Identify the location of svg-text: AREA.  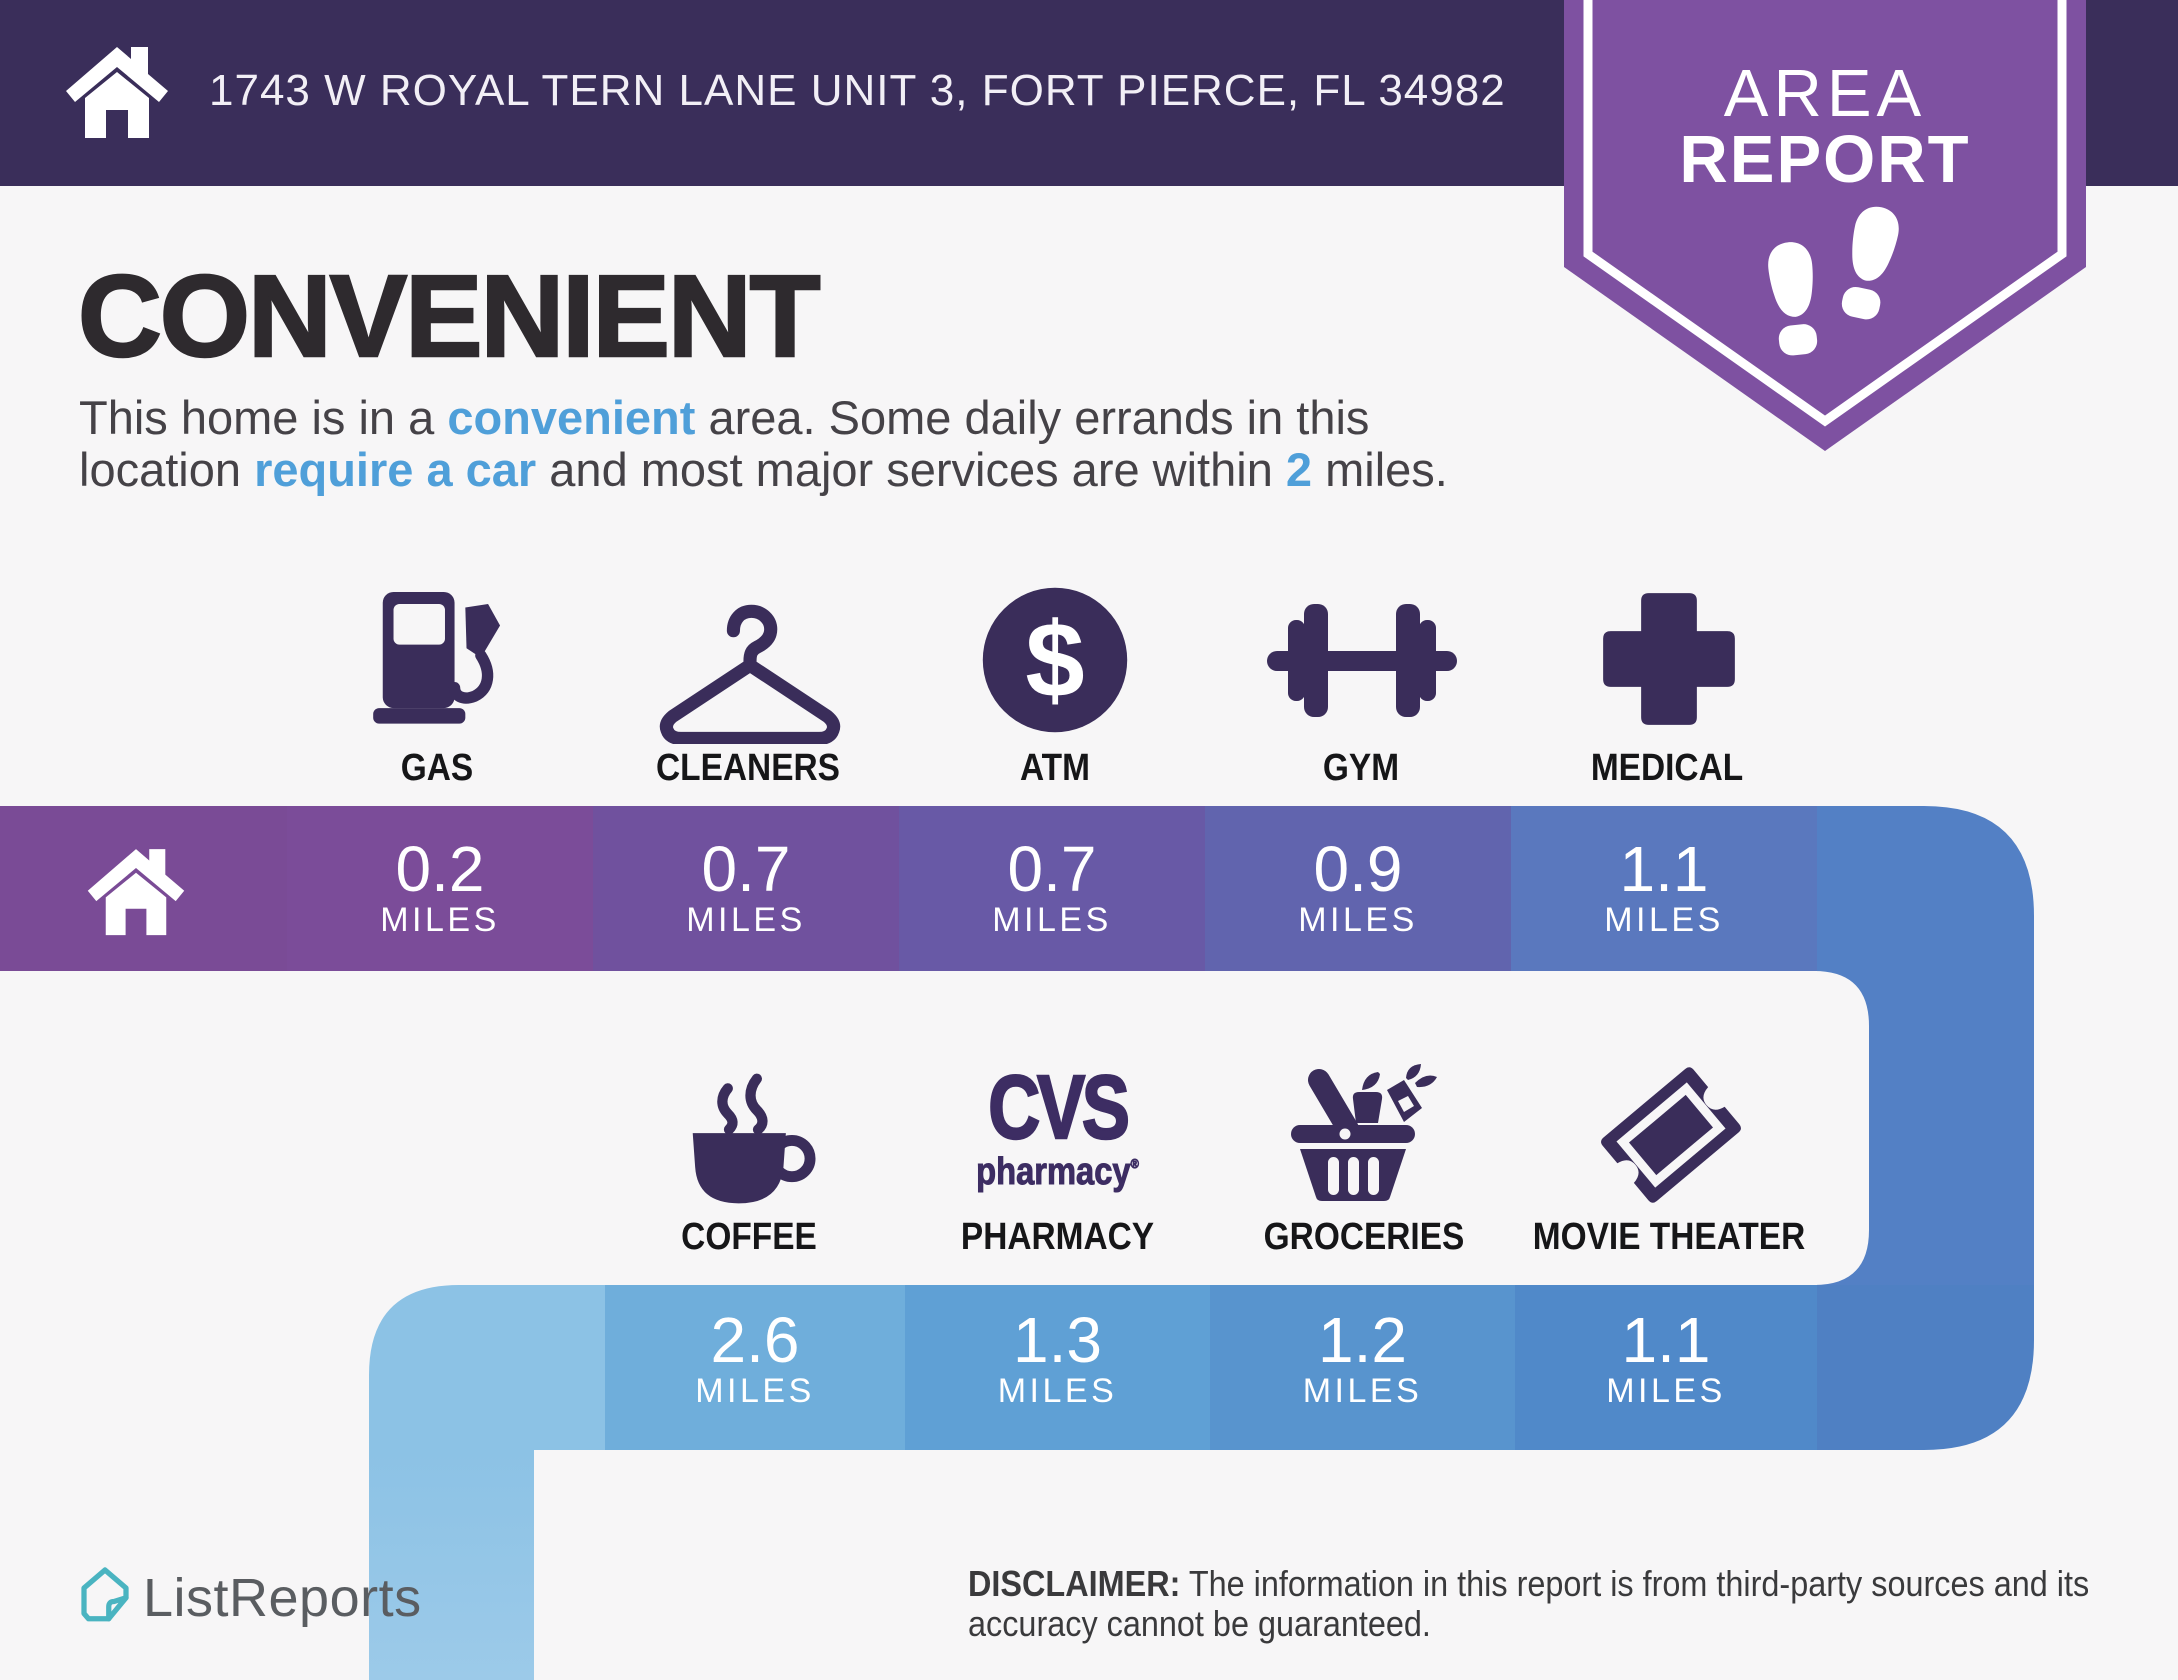
(1825, 93).